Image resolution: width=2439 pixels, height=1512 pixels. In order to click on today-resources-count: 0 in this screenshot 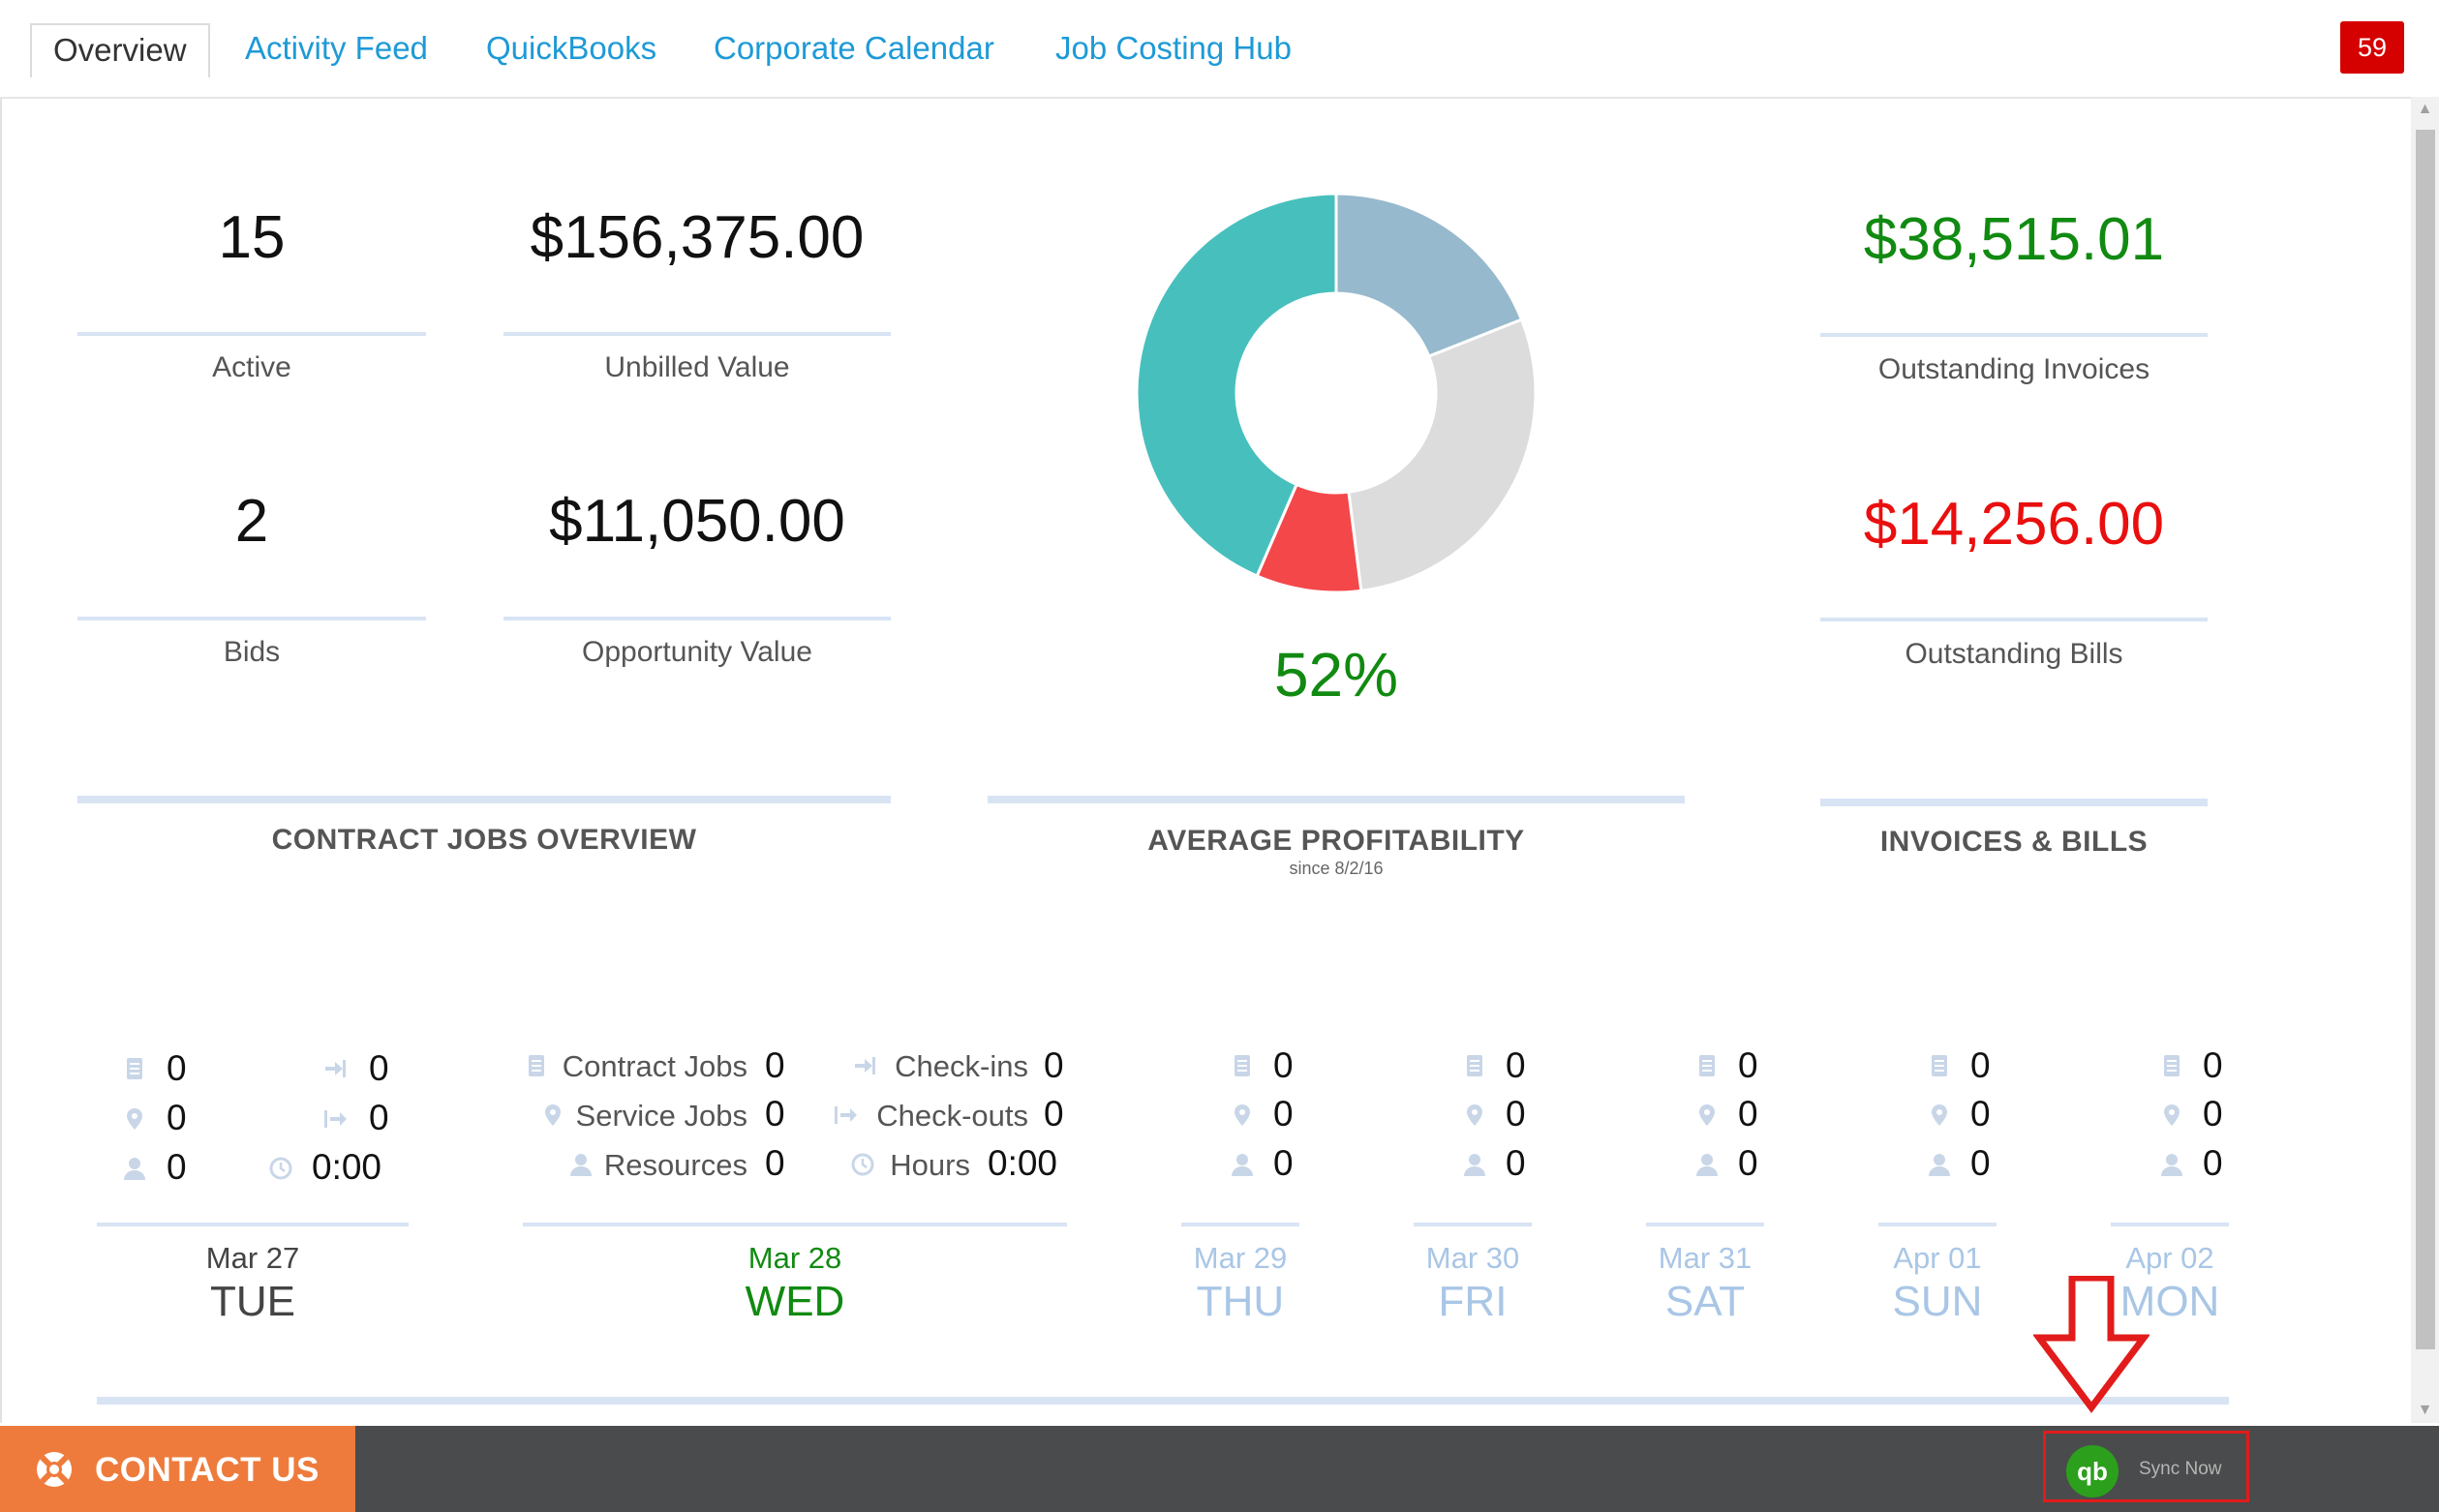, I will do `click(775, 1163)`.